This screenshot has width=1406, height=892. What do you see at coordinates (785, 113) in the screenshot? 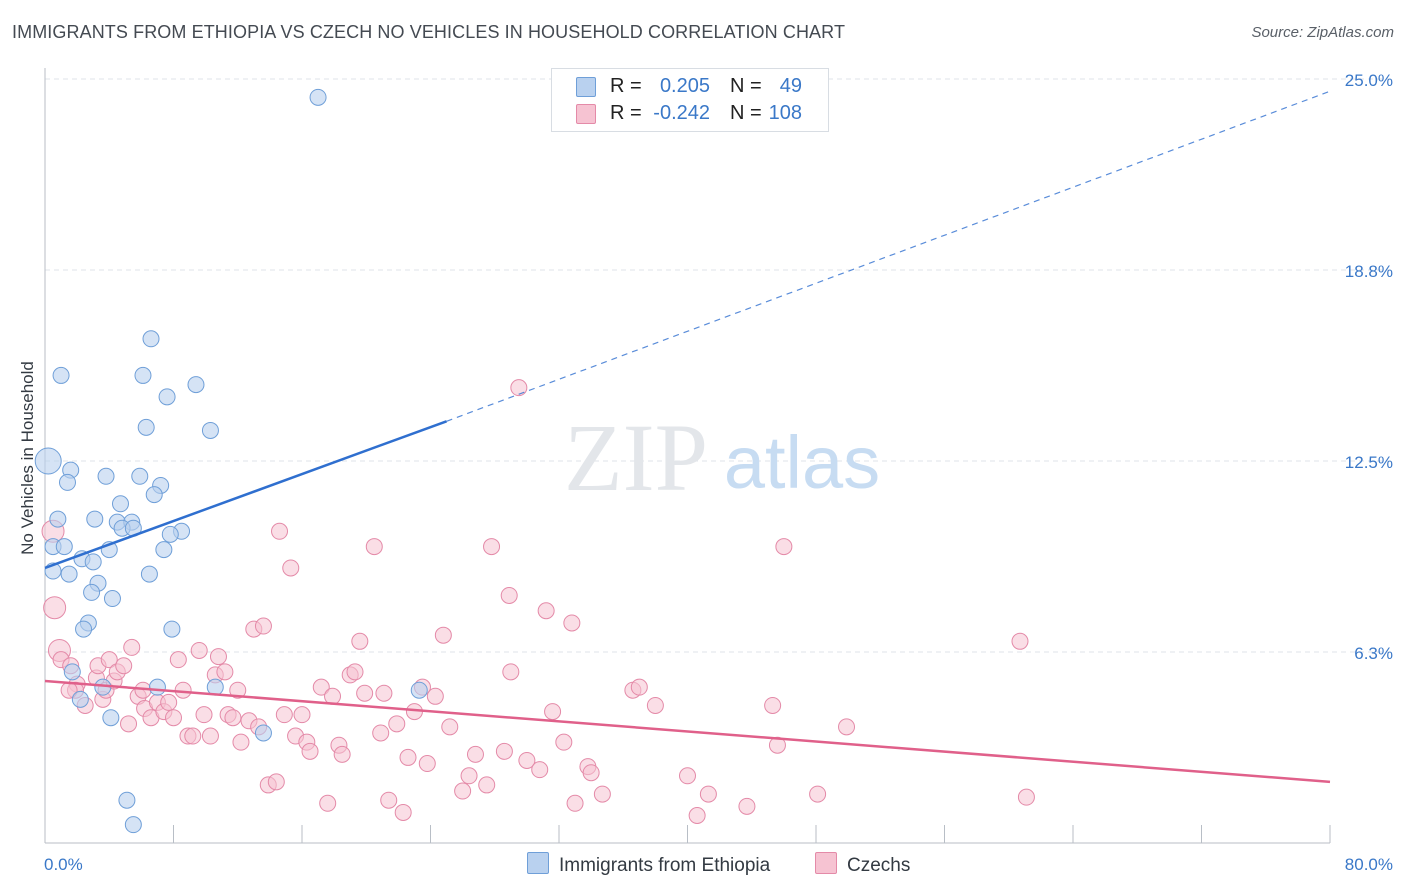
I see `n-value: 108` at bounding box center [785, 113].